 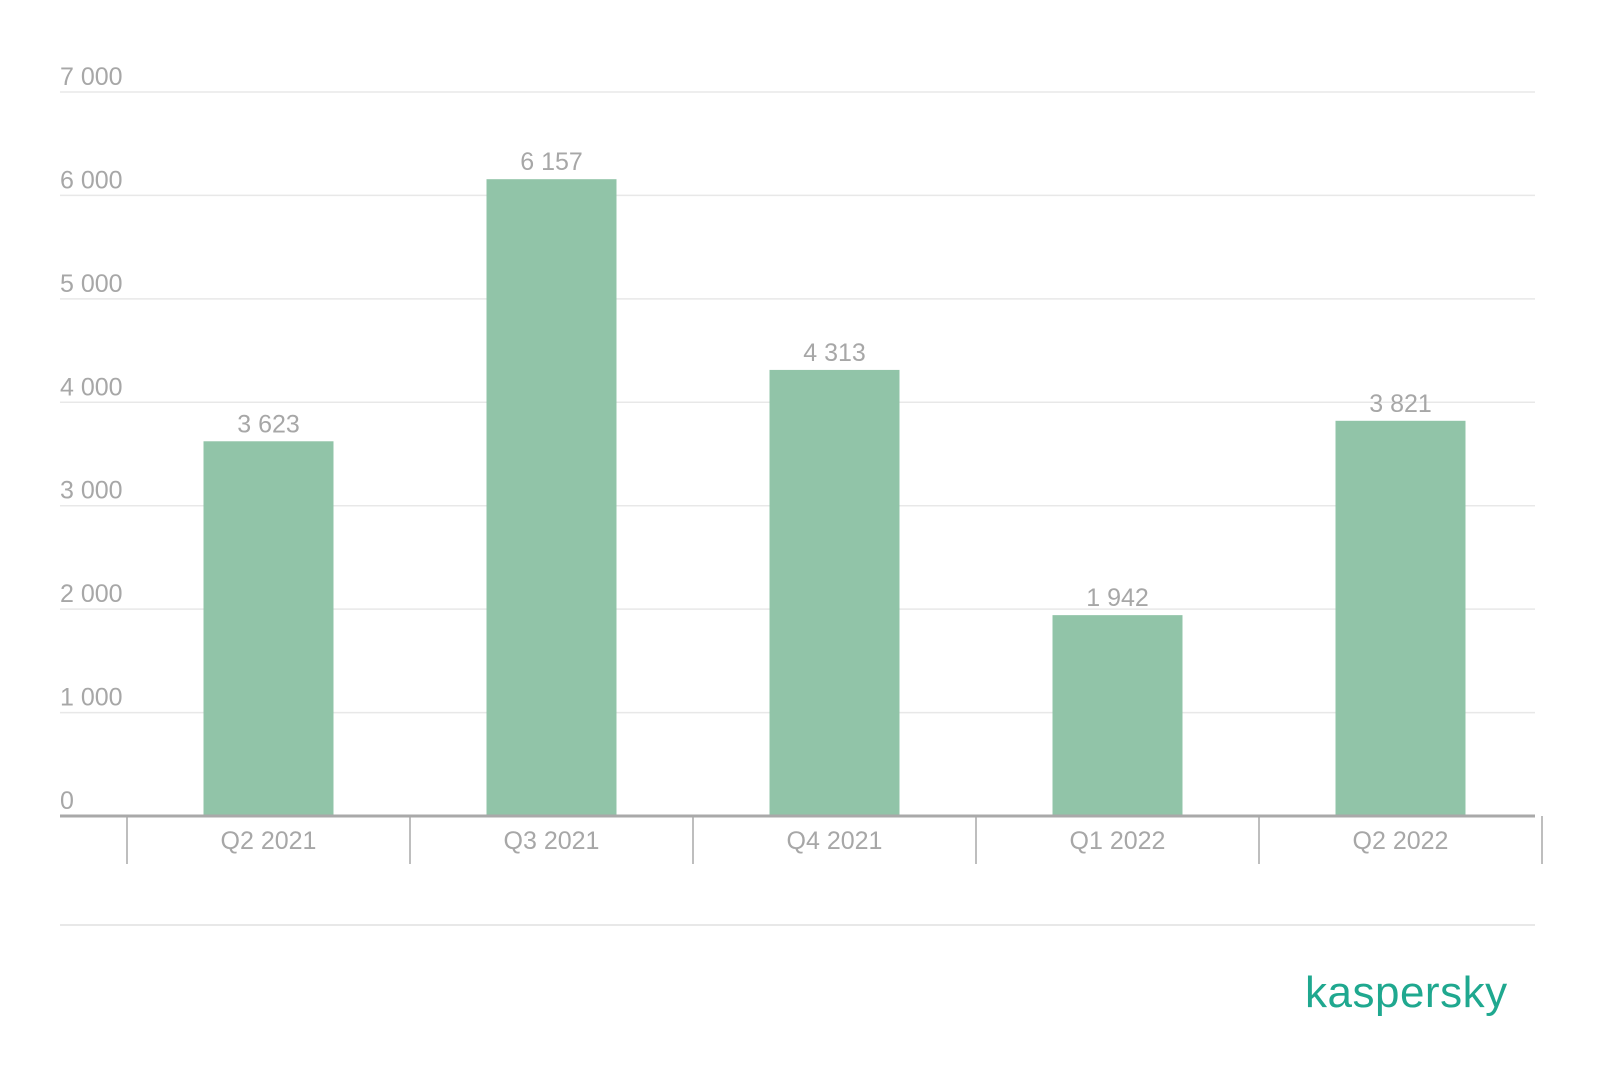 What do you see at coordinates (91, 180) in the screenshot?
I see `y-tick-label: 6 000` at bounding box center [91, 180].